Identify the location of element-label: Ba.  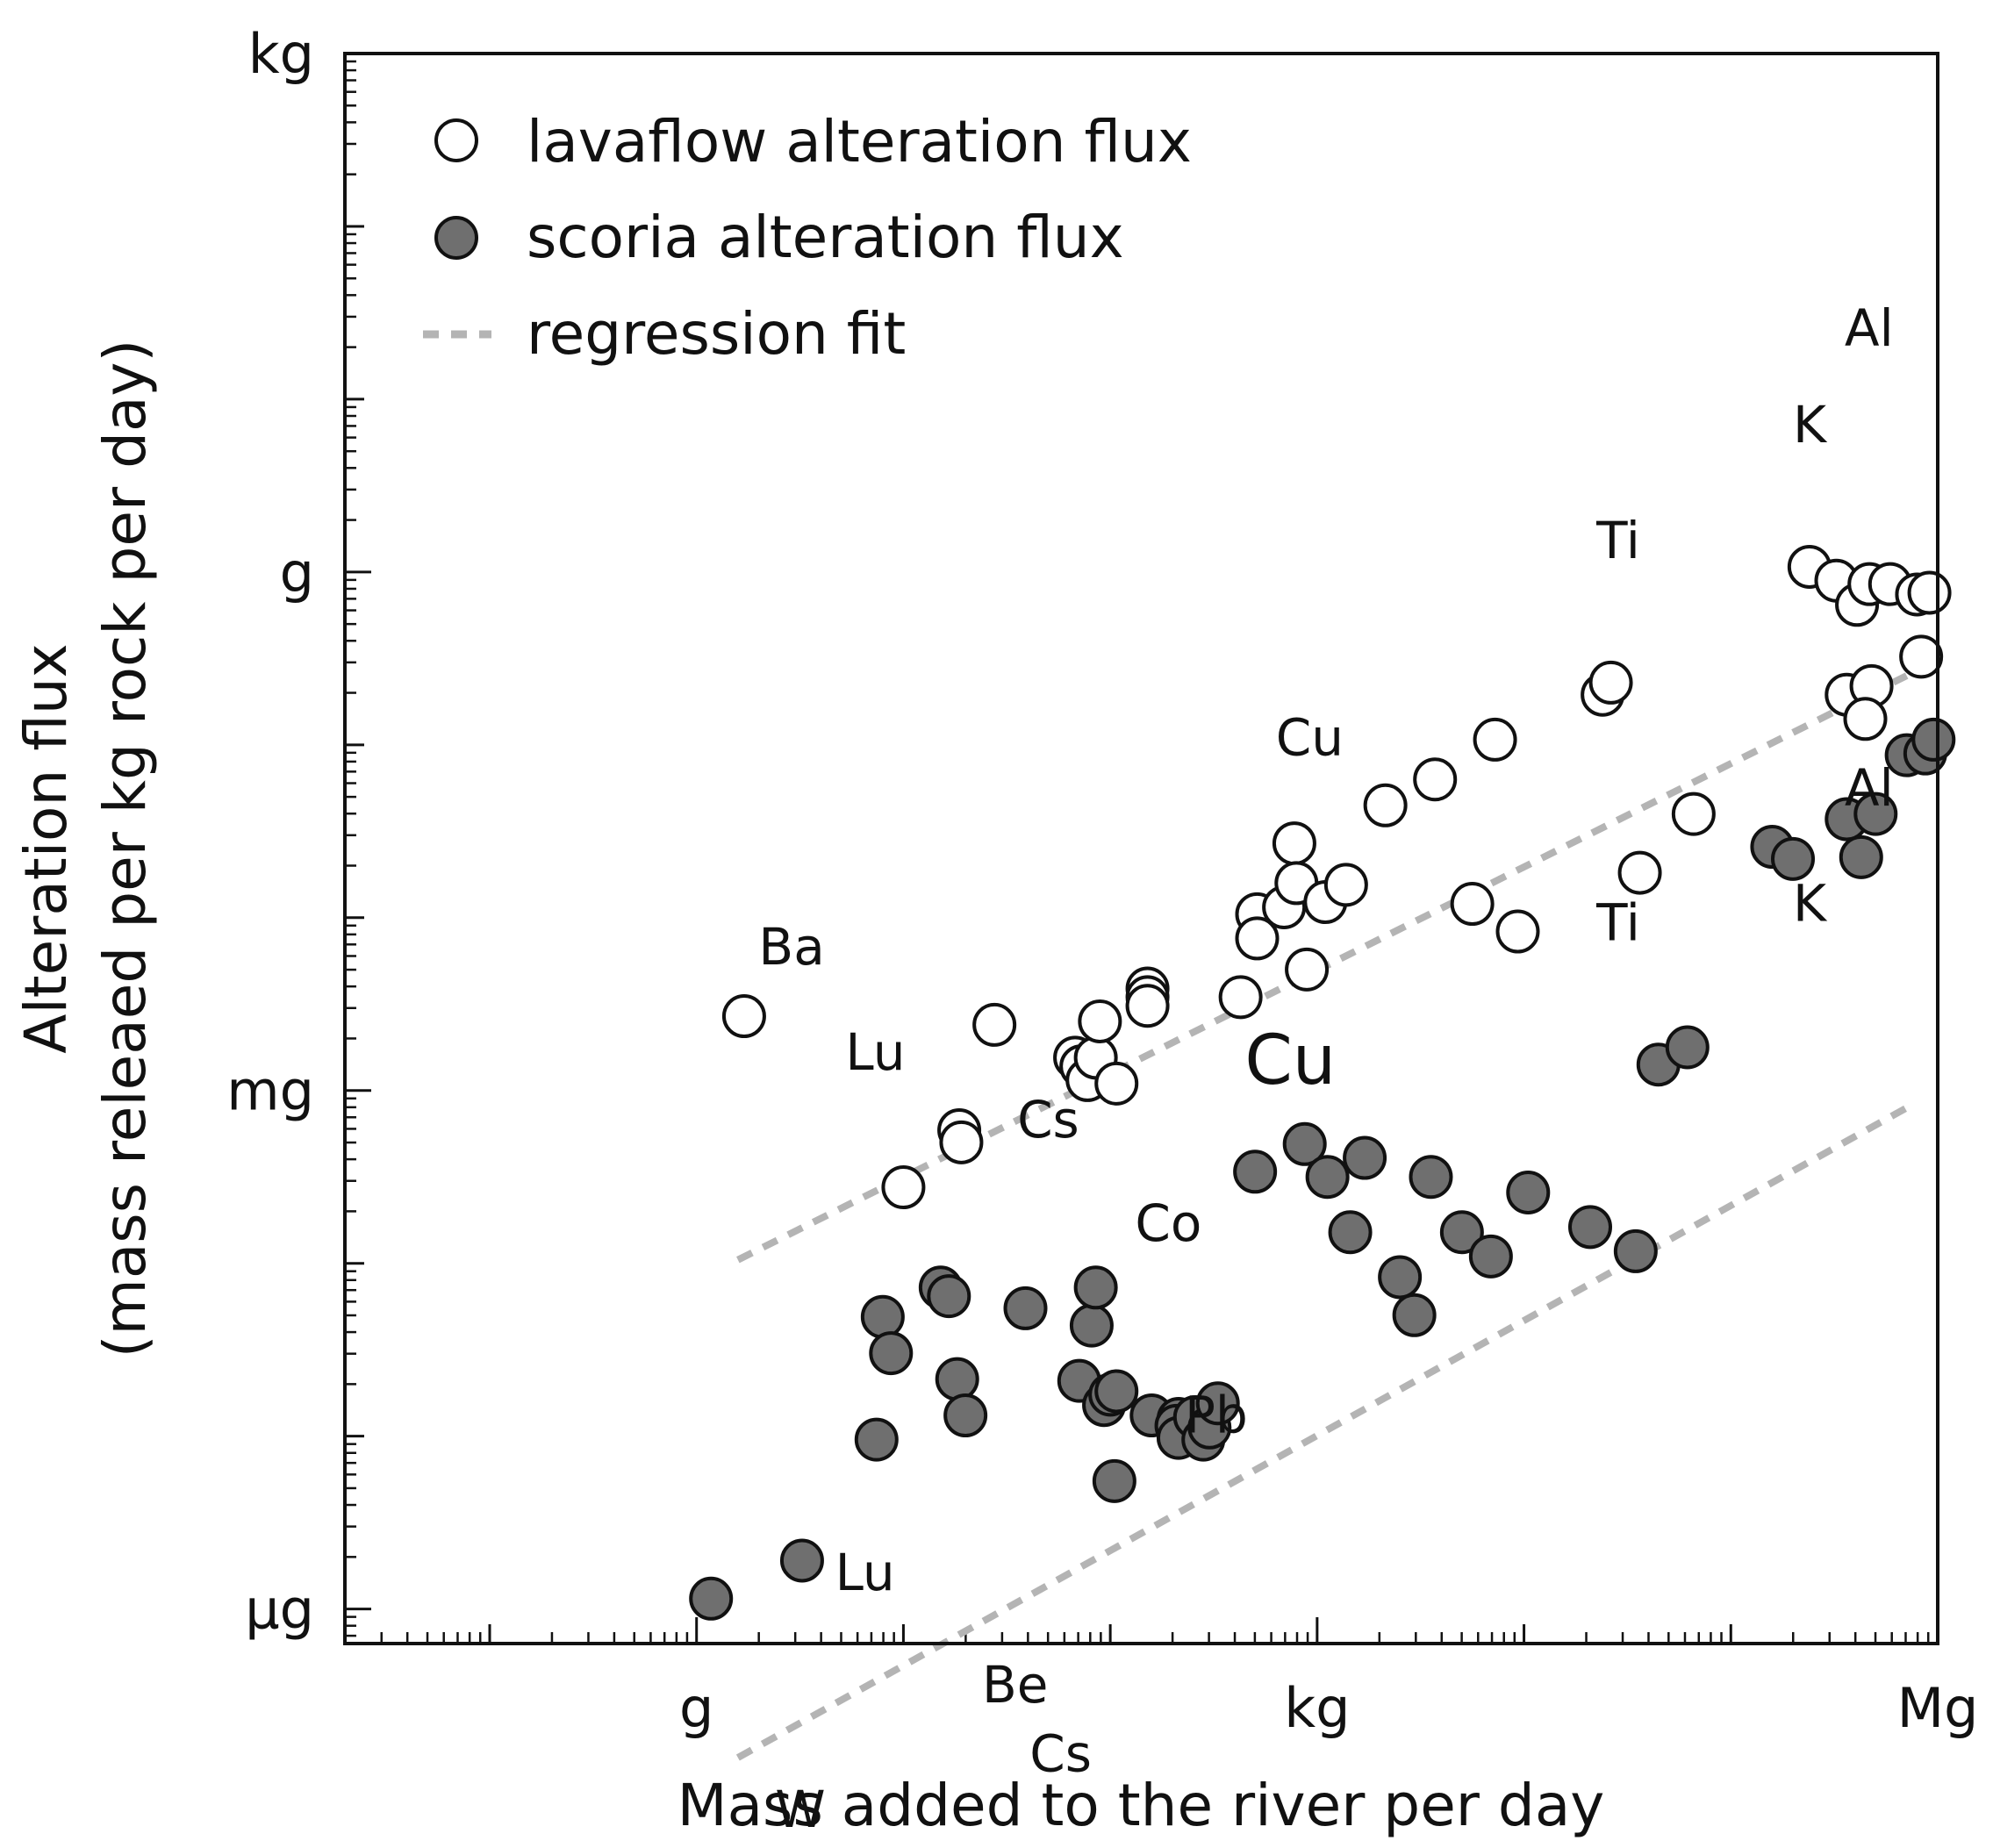
(791, 947).